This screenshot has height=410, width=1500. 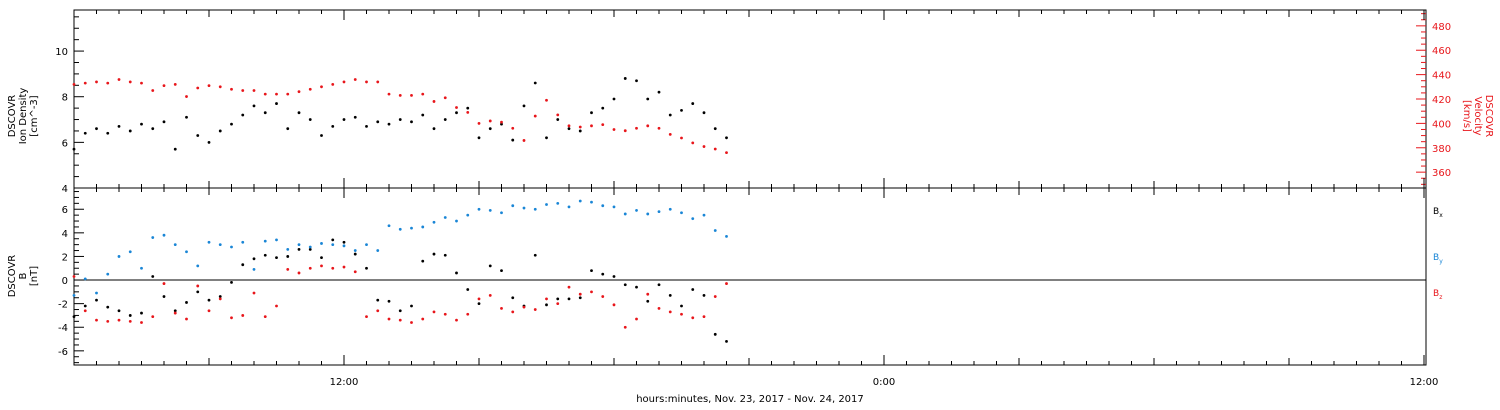 What do you see at coordinates (1441, 215) in the screenshot?
I see `legend-subscript: x` at bounding box center [1441, 215].